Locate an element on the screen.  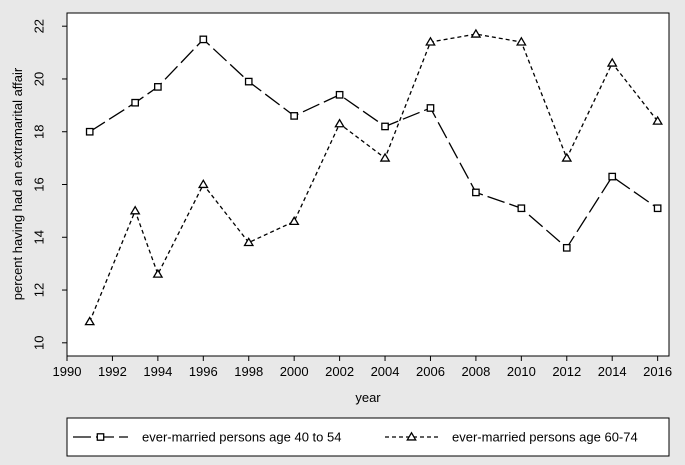
y-tick-label: 12 is located at coordinates (39, 290).